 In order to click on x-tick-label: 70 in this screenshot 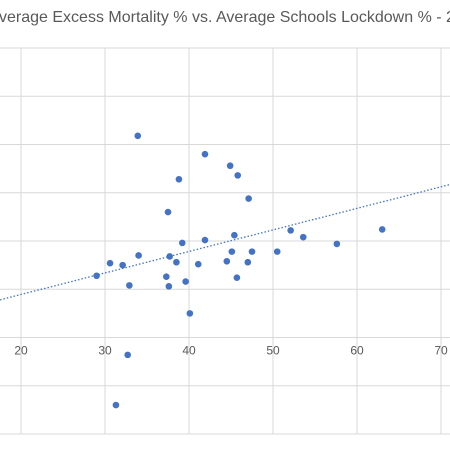, I will do `click(441, 351)`.